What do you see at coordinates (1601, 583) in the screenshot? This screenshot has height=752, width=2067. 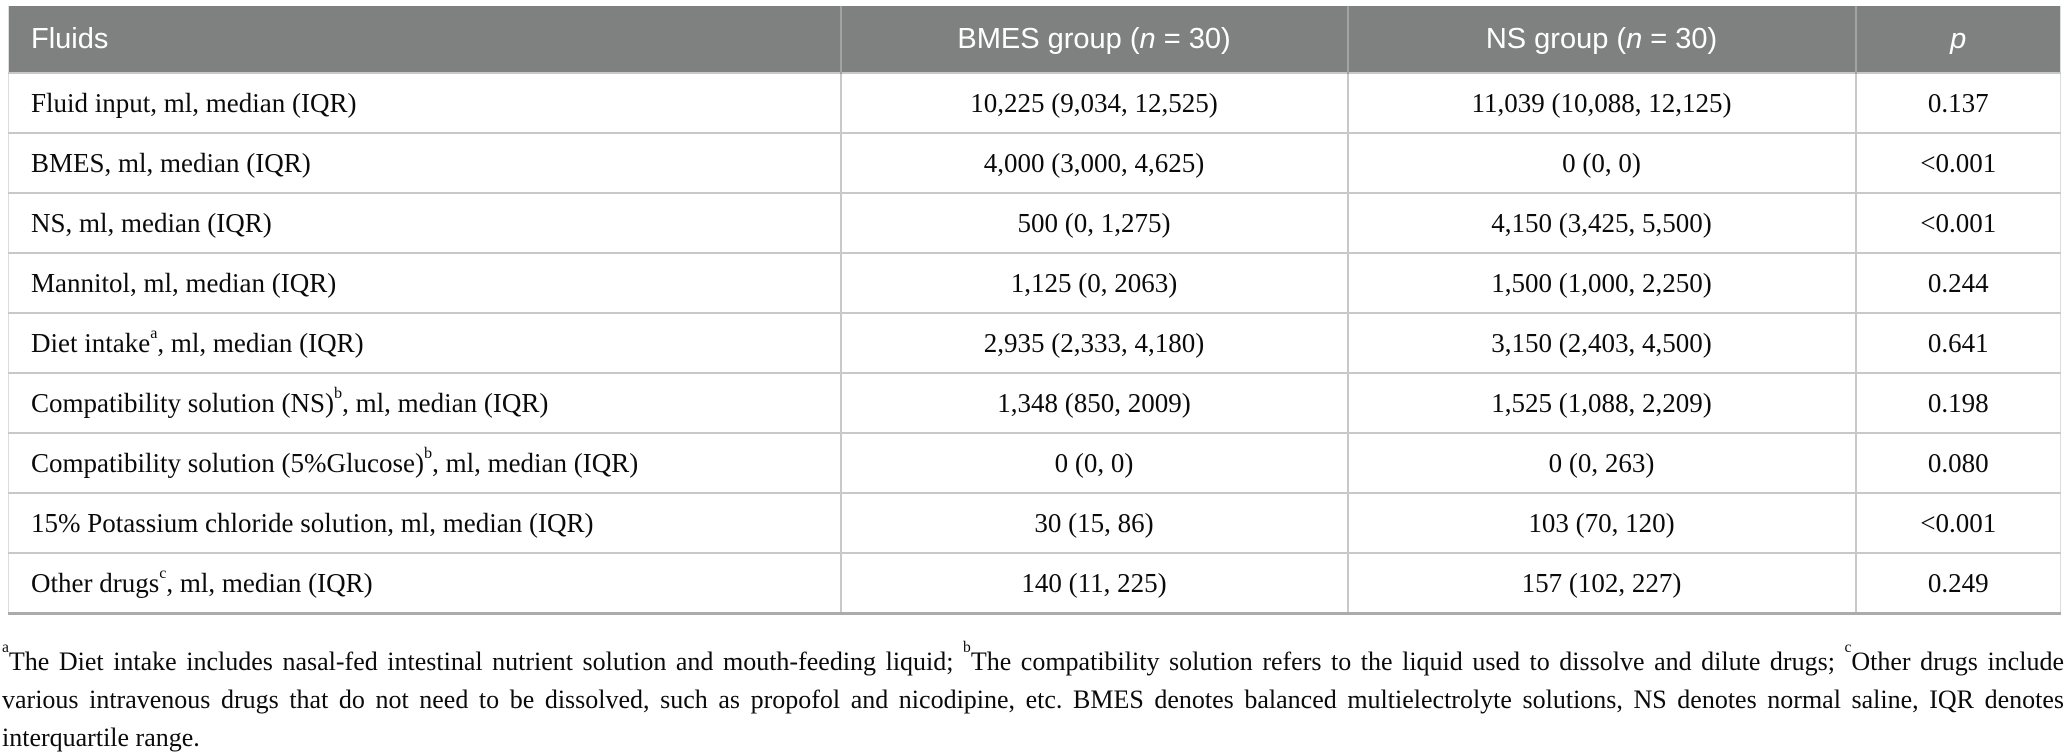 I see `cell-value: 157 (102, 227)` at bounding box center [1601, 583].